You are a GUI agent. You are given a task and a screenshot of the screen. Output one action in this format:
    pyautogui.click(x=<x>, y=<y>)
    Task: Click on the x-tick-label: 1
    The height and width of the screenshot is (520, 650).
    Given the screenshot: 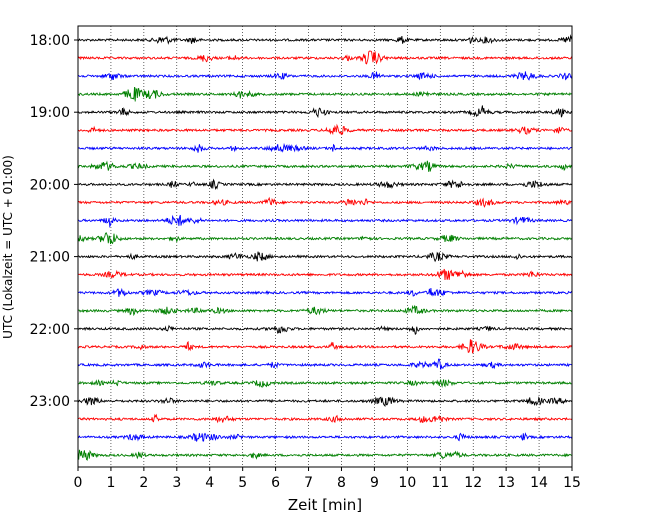 What is the action you would take?
    pyautogui.click(x=110, y=483)
    